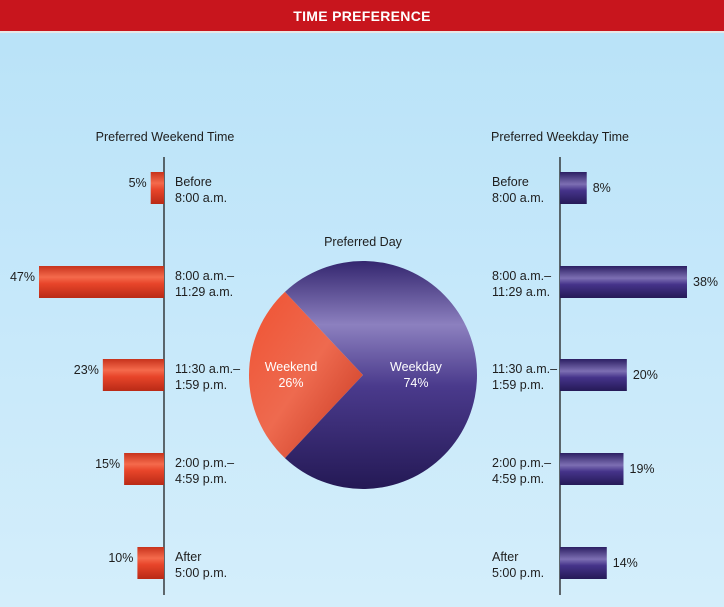  Describe the element at coordinates (602, 188) in the screenshot. I see `weekday-value-label: 8%` at that location.